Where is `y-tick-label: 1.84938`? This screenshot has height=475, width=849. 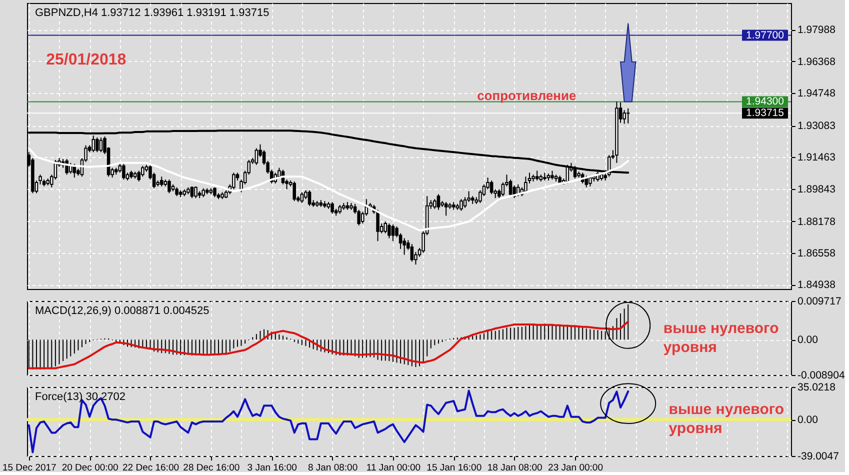 y-tick-label: 1.84938 is located at coordinates (817, 285).